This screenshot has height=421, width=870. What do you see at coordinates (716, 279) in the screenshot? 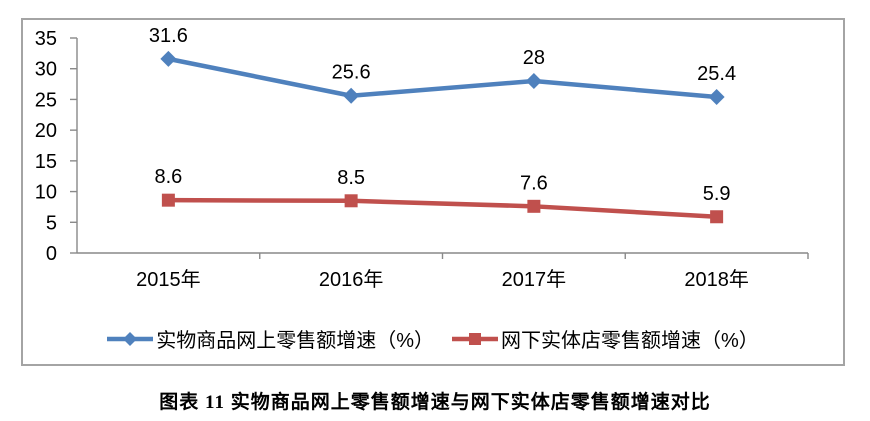
I see `x-category-label: 2018年` at bounding box center [716, 279].